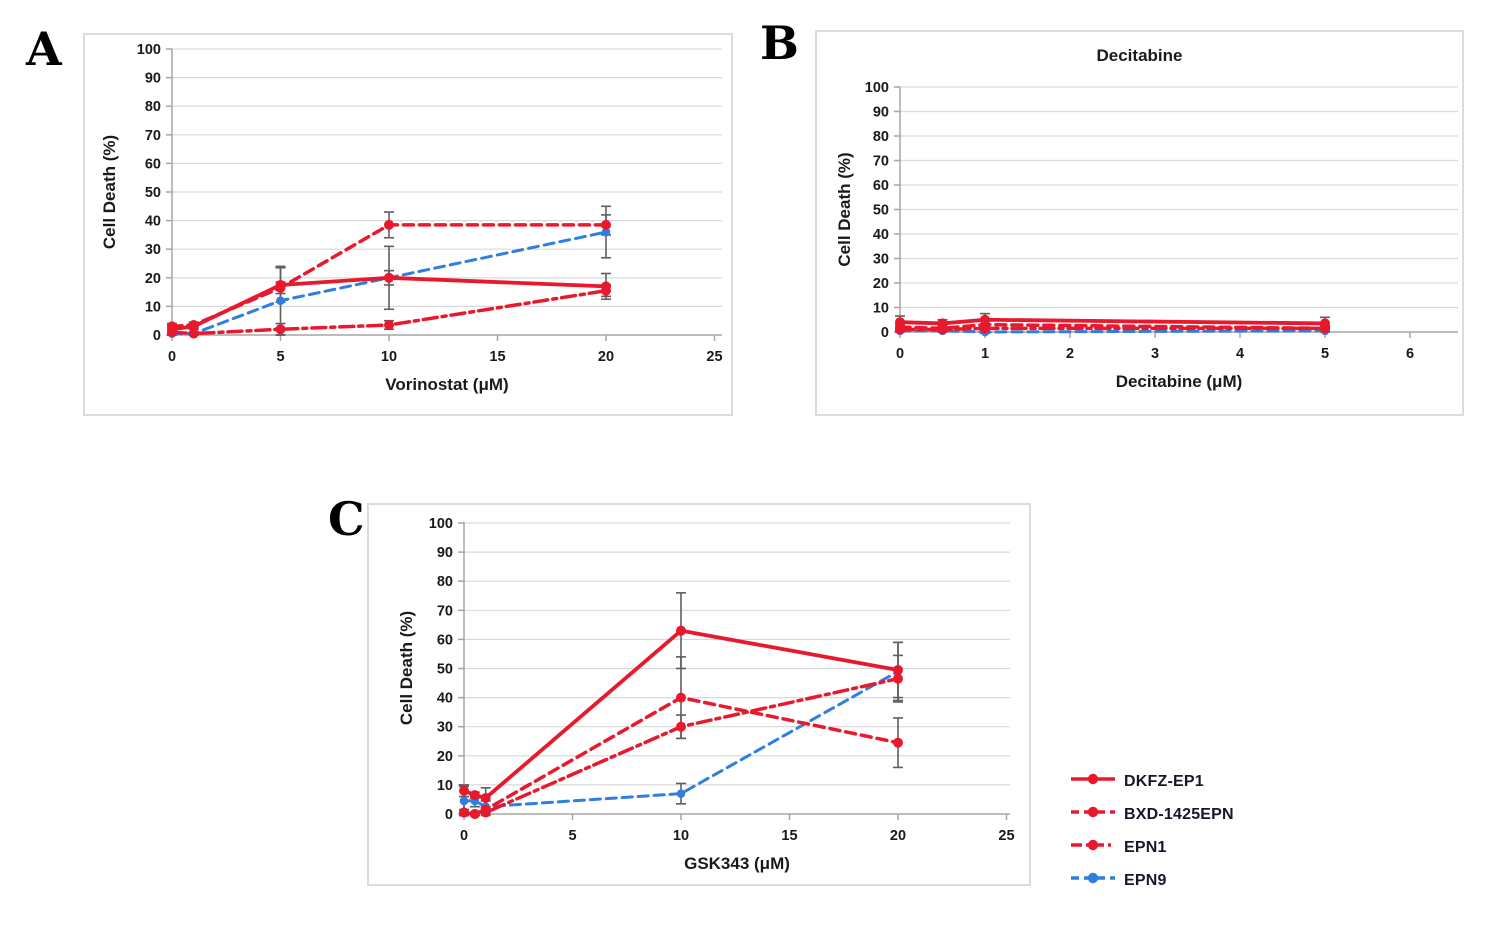 Image resolution: width=1500 pixels, height=933 pixels. Describe the element at coordinates (1093, 781) in the screenshot. I see `legend-line-sample-solid-red` at that location.